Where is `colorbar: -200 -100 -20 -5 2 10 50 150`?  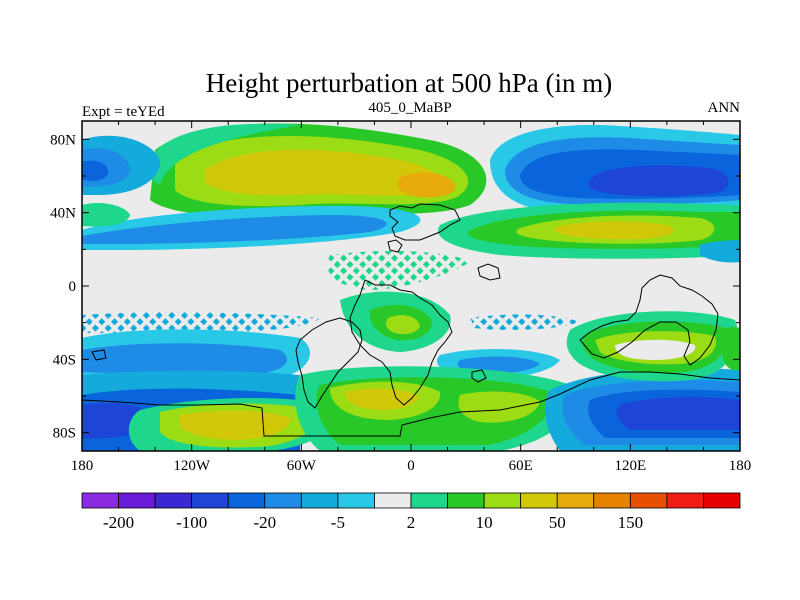 colorbar: -200 -100 -20 -5 2 10 50 150 is located at coordinates (411, 512).